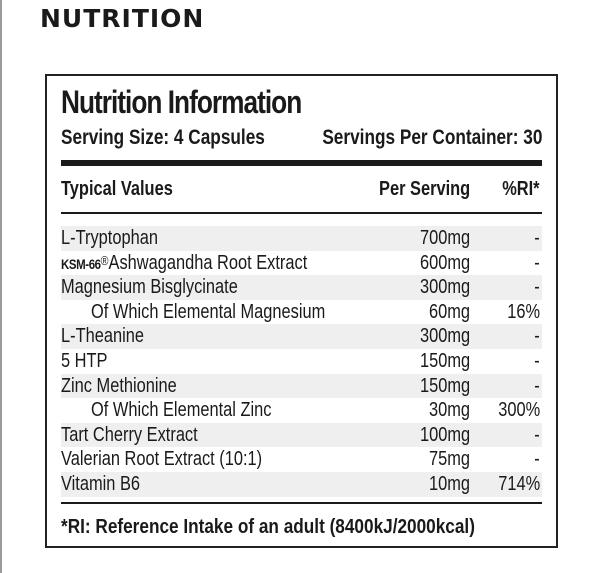 The width and height of the screenshot is (596, 573). I want to click on nutrient-name-text: Tart Cherry Extract, so click(129, 434).